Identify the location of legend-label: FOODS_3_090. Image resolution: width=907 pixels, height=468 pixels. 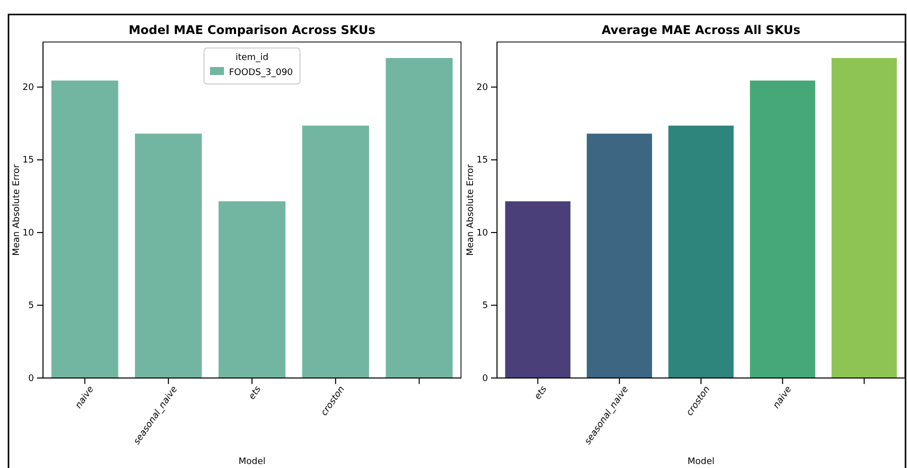
(261, 73).